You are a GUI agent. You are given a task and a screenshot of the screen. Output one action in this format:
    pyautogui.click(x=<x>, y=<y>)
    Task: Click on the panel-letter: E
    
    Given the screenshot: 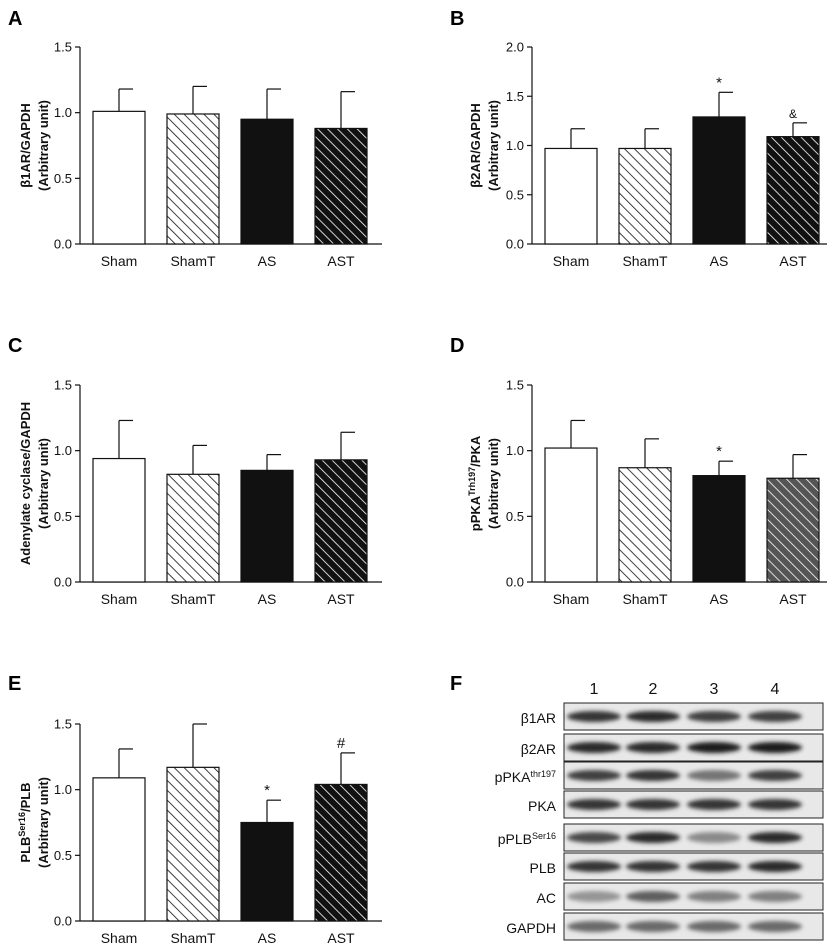 What is the action you would take?
    pyautogui.click(x=14, y=684)
    